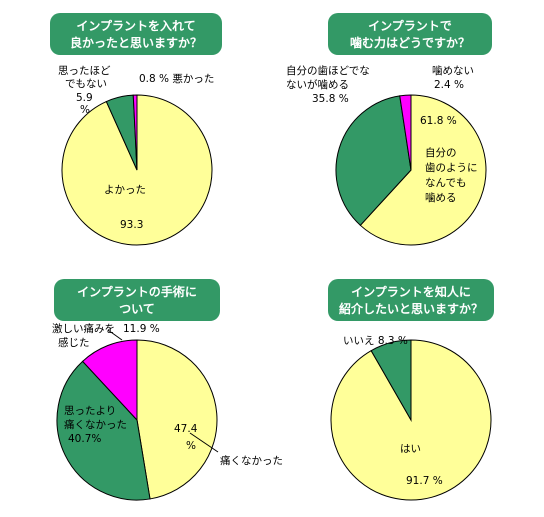  Describe the element at coordinates (330, 99) in the screenshot. I see `chart-2-value-partial: 35.8 %` at that location.